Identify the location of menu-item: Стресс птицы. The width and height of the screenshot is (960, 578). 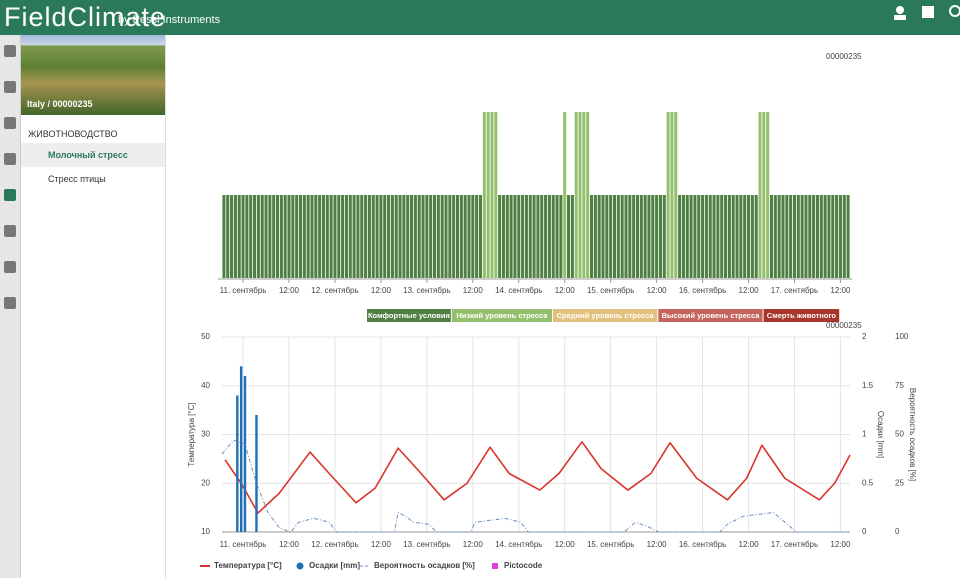
(77, 179).